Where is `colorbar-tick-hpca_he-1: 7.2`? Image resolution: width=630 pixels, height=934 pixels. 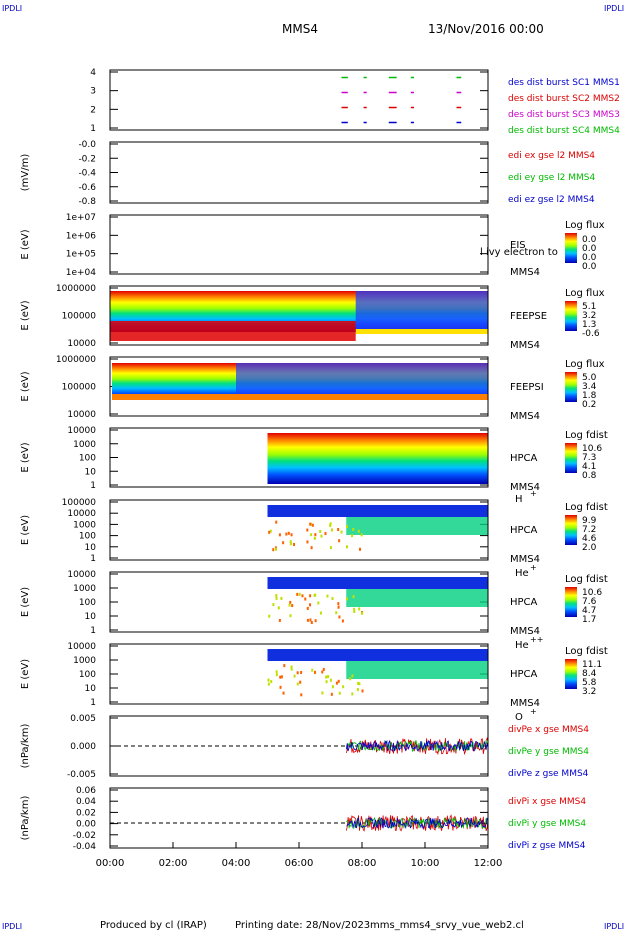
colorbar-tick-hpca_he-1: 7.2 is located at coordinates (589, 530).